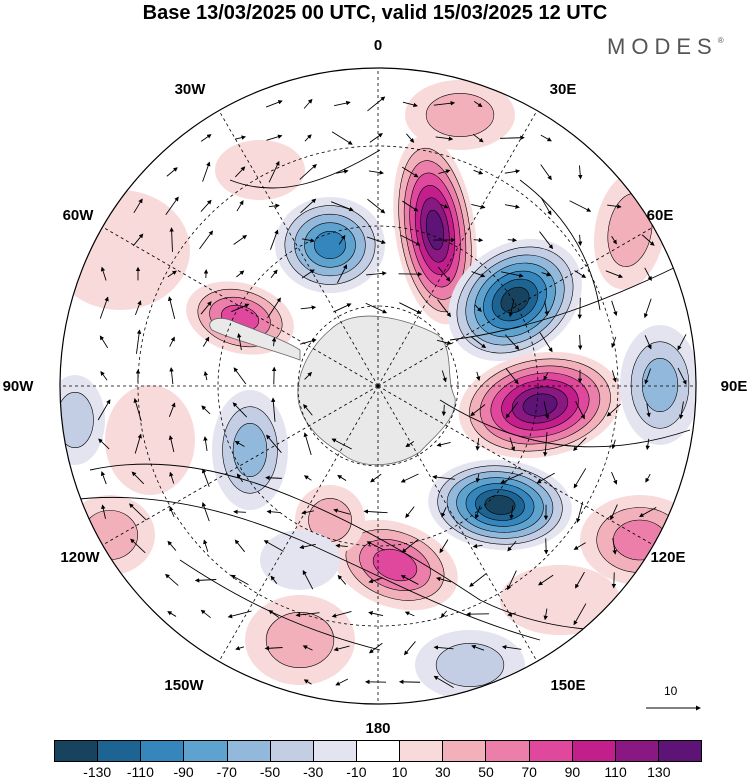  I want to click on longitude-label-30e: 30E, so click(563, 89).